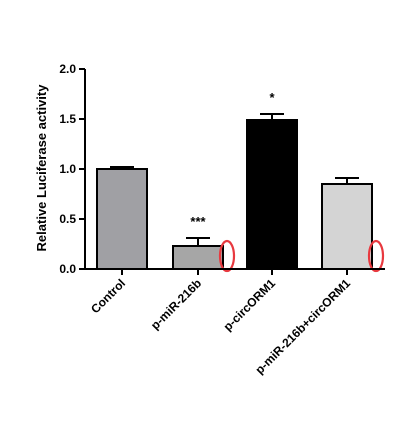 The height and width of the screenshot is (423, 407). Describe the element at coordinates (176, 304) in the screenshot. I see `x-tick-label: p-miR-216b` at that location.